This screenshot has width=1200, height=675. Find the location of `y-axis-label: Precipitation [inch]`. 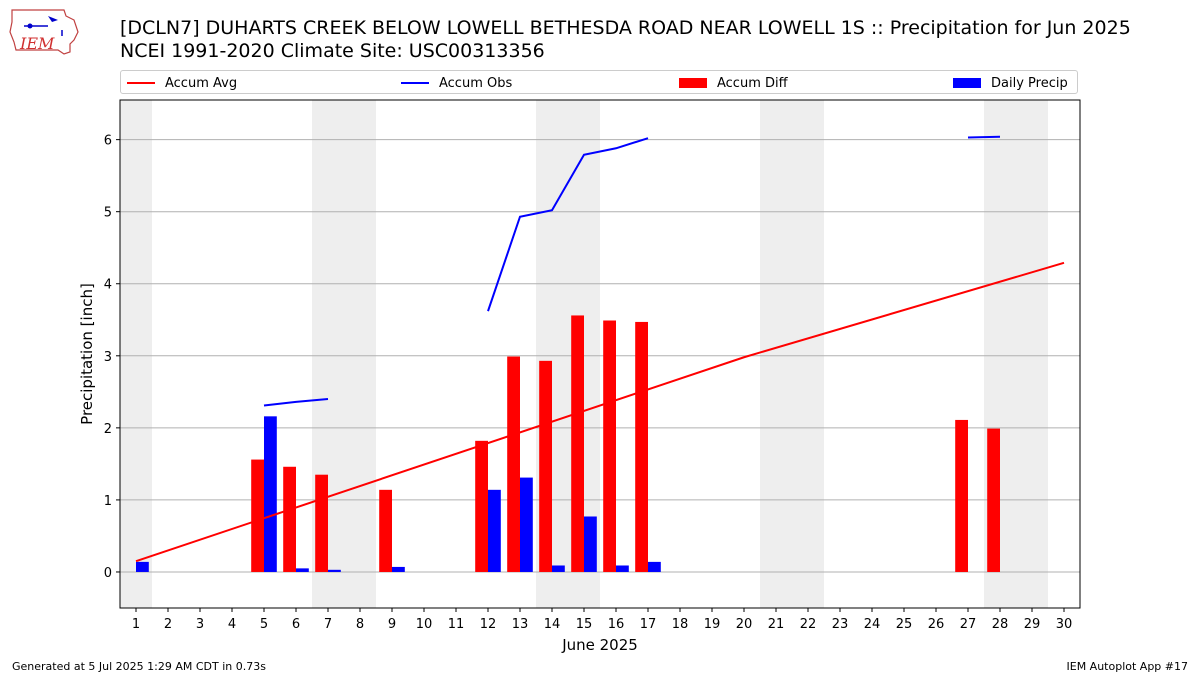

y-axis-label: Precipitation [inch] is located at coordinates (87, 354).